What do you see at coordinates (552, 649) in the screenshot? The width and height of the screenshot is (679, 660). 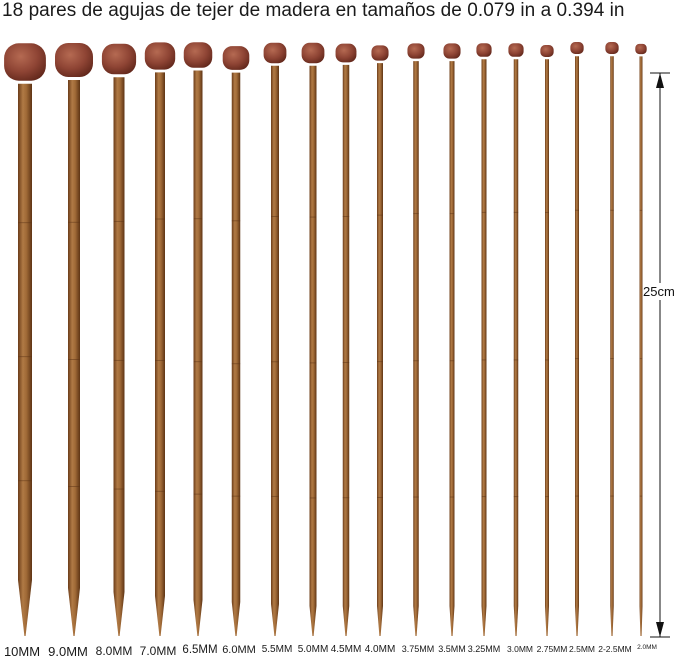 I see `needle-size-label: 2.75MM` at bounding box center [552, 649].